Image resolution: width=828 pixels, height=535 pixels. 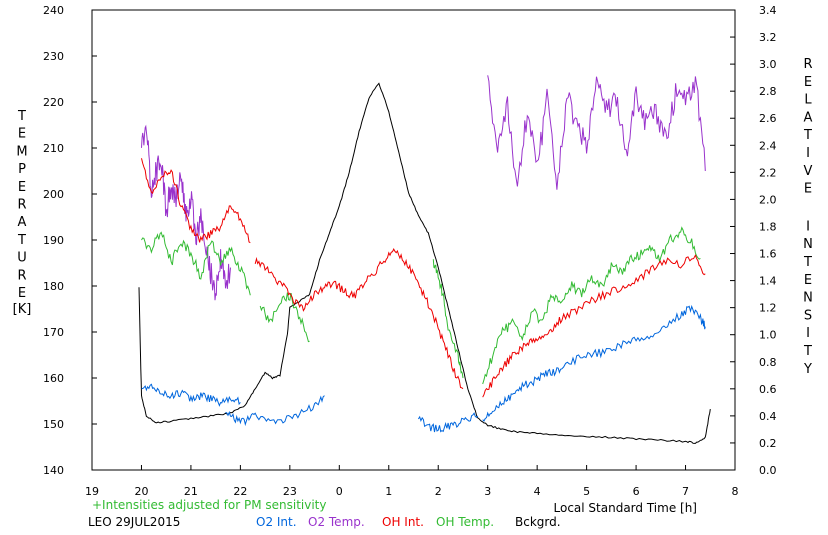 What do you see at coordinates (21, 151) in the screenshot?
I see `left-axis-letter: M` at bounding box center [21, 151].